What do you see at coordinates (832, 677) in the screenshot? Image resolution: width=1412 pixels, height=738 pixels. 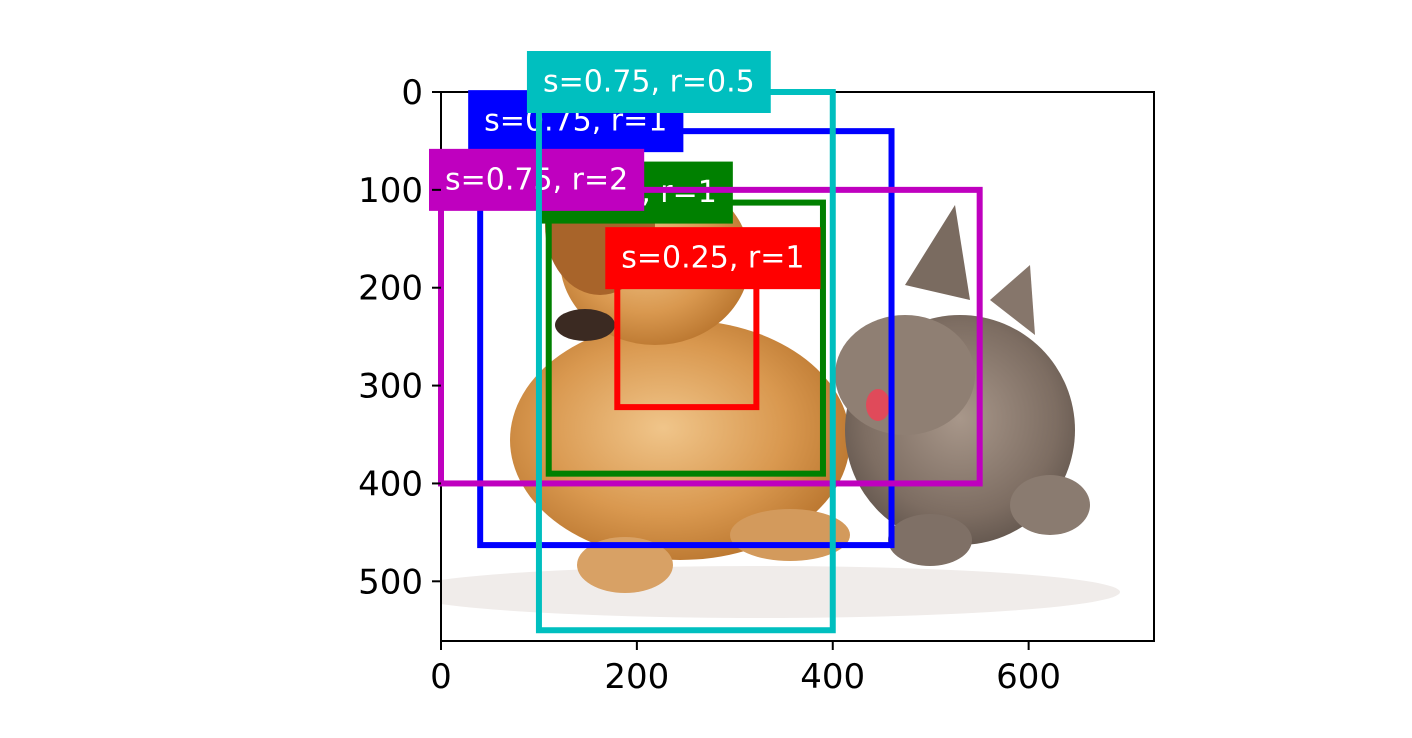 I see `x-tick-label: 400` at bounding box center [832, 677].